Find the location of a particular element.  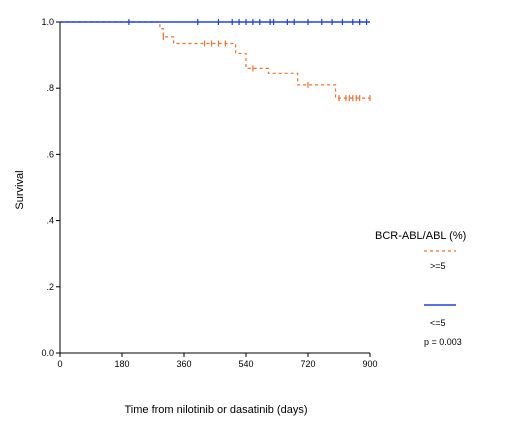

legend-label-high: >=5 is located at coordinates (438, 266).